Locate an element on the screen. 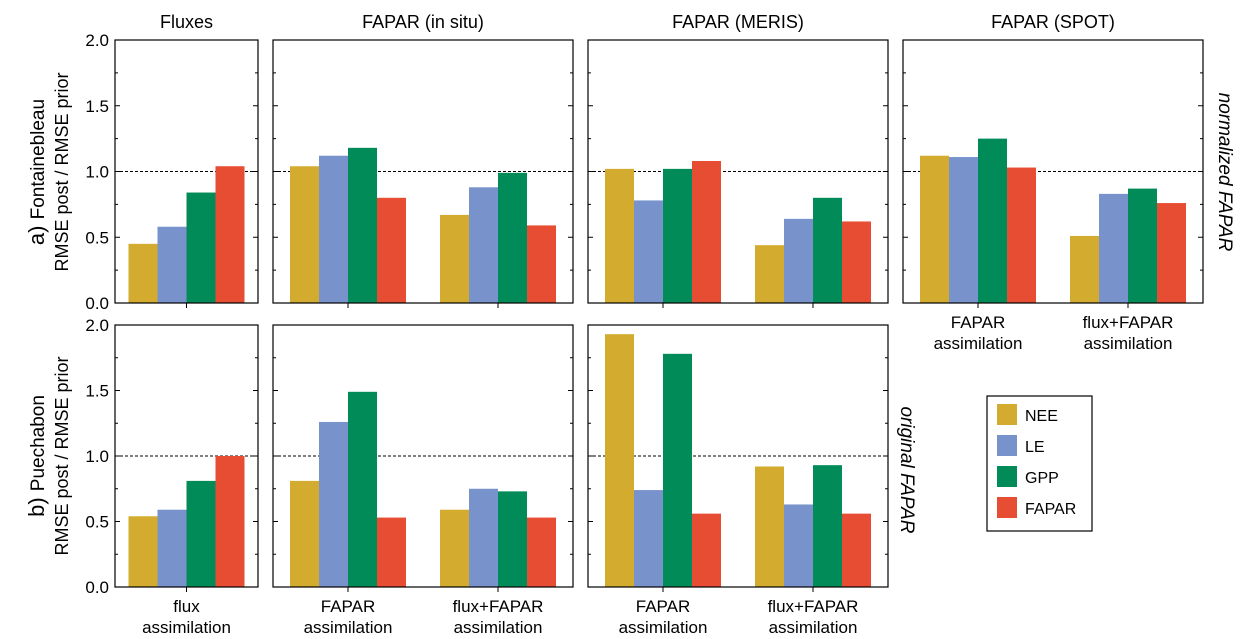 The image size is (1241, 639). panel-a-fluxes: 0.0 0.5 1.0 1.5 2.0 Fluxes is located at coordinates (172, 162).